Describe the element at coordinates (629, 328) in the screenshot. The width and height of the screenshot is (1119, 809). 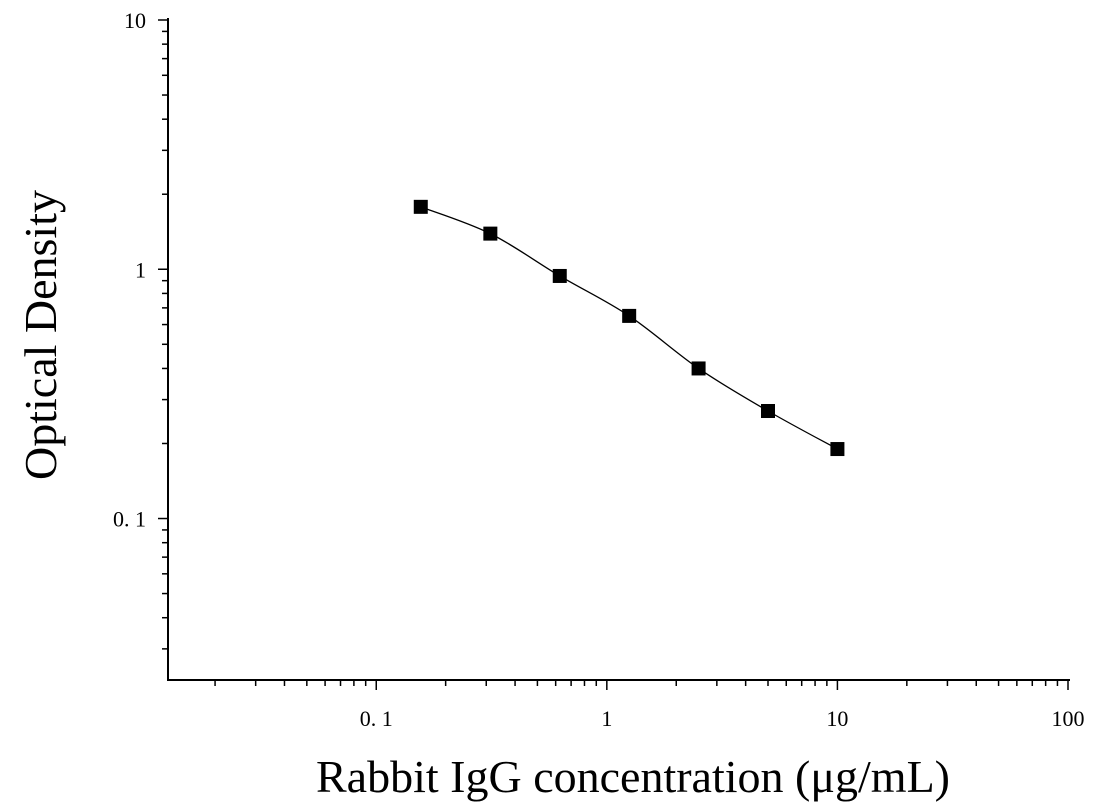
I see `data-points` at that location.